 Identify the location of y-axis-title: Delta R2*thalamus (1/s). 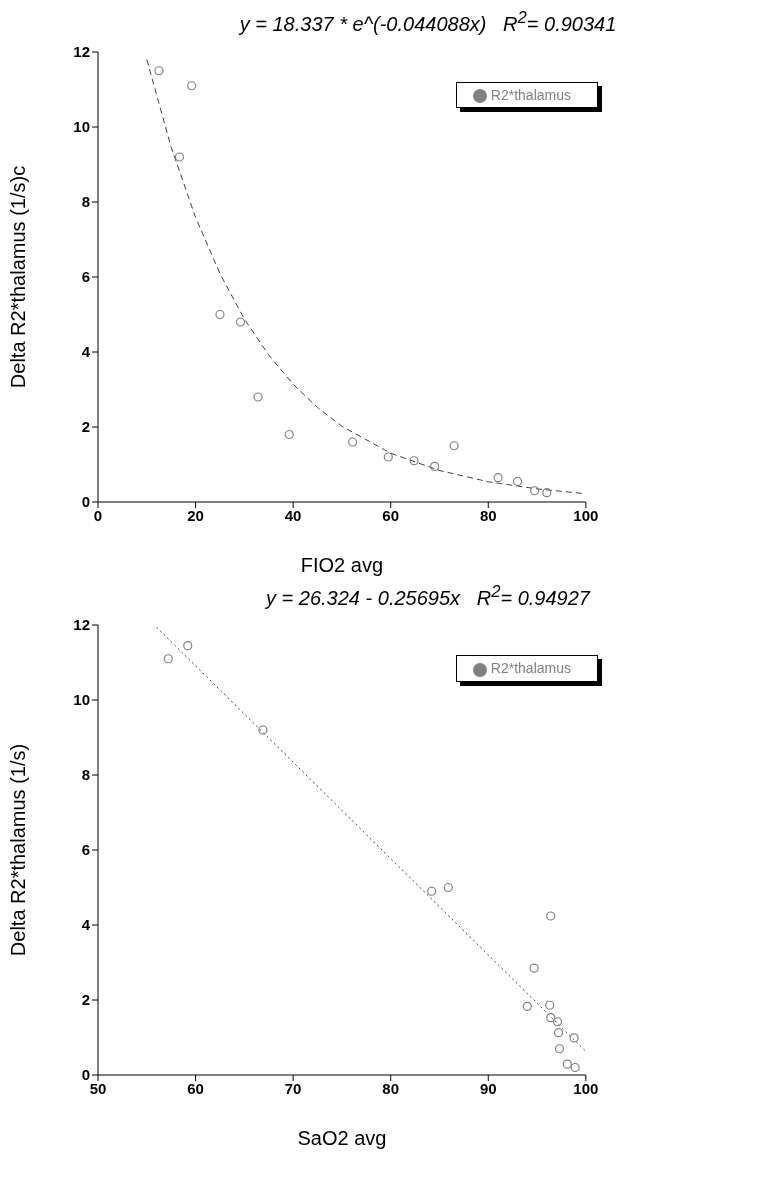
(18, 850).